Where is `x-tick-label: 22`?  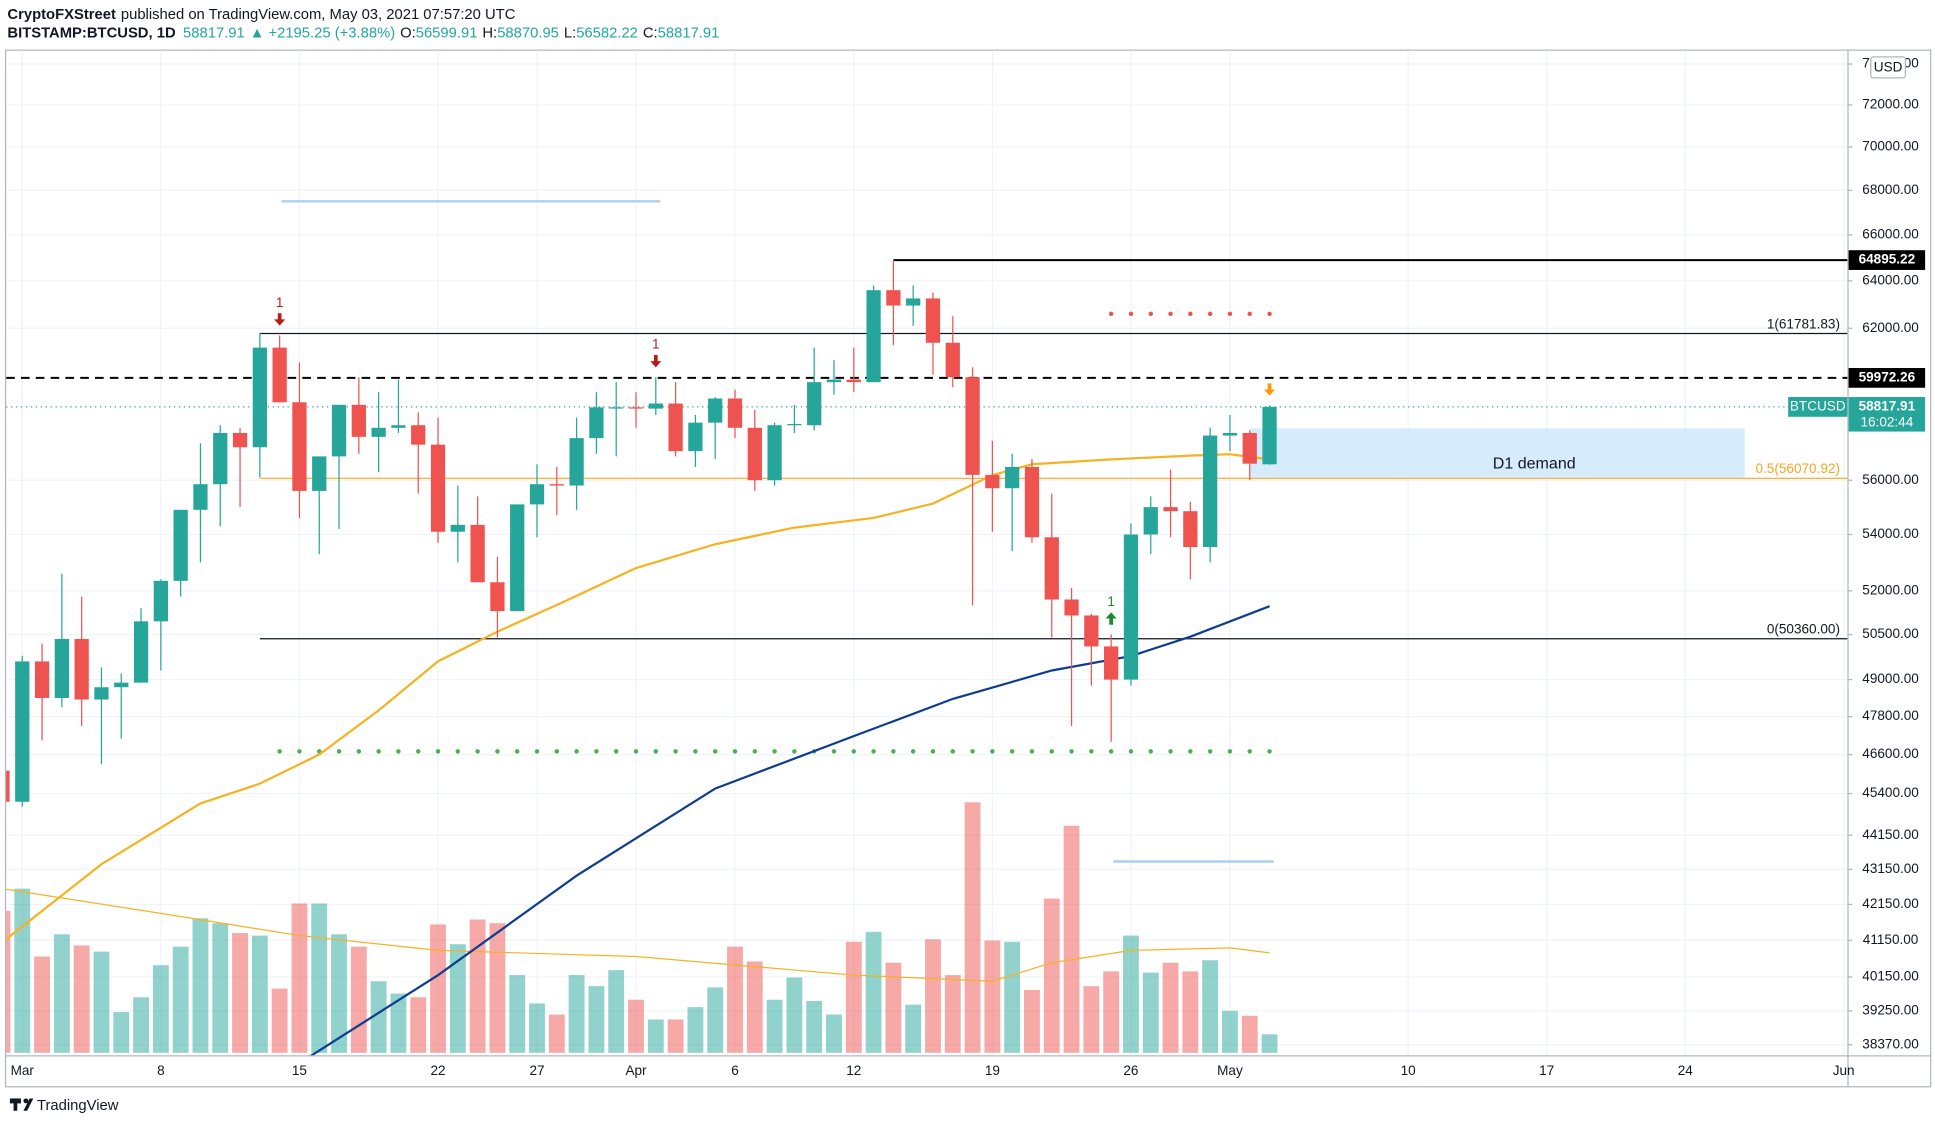 x-tick-label: 22 is located at coordinates (437, 1070).